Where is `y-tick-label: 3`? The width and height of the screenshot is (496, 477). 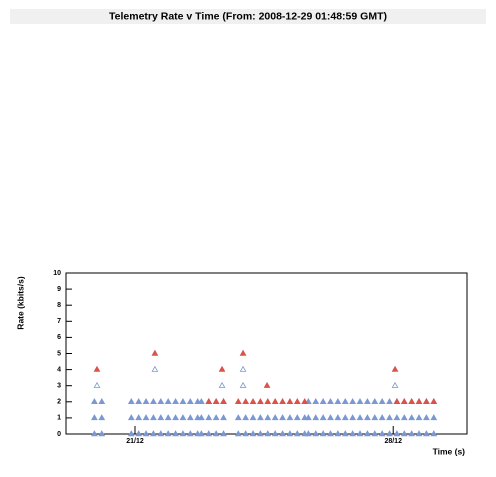
y-tick-label: 3 is located at coordinates (59, 386).